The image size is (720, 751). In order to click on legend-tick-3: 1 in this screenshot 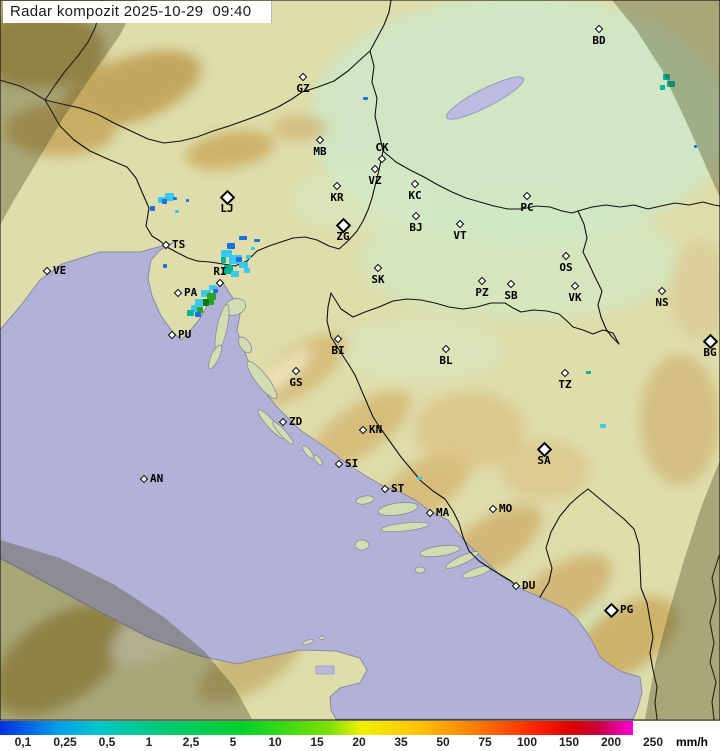, I will do `click(149, 742)`.